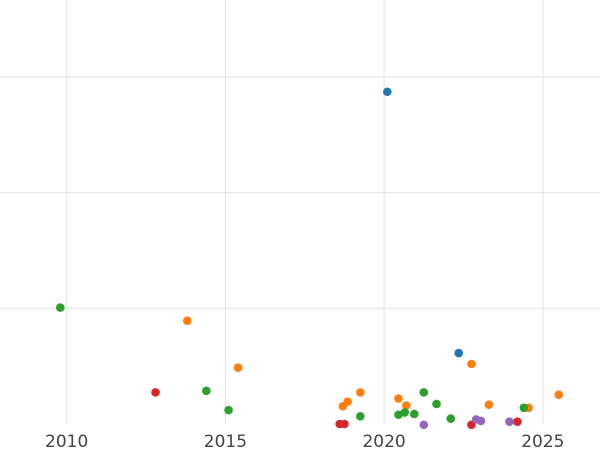 This screenshot has height=450, width=600. I want to click on x-tick-label-2020: 2020, so click(383, 441).